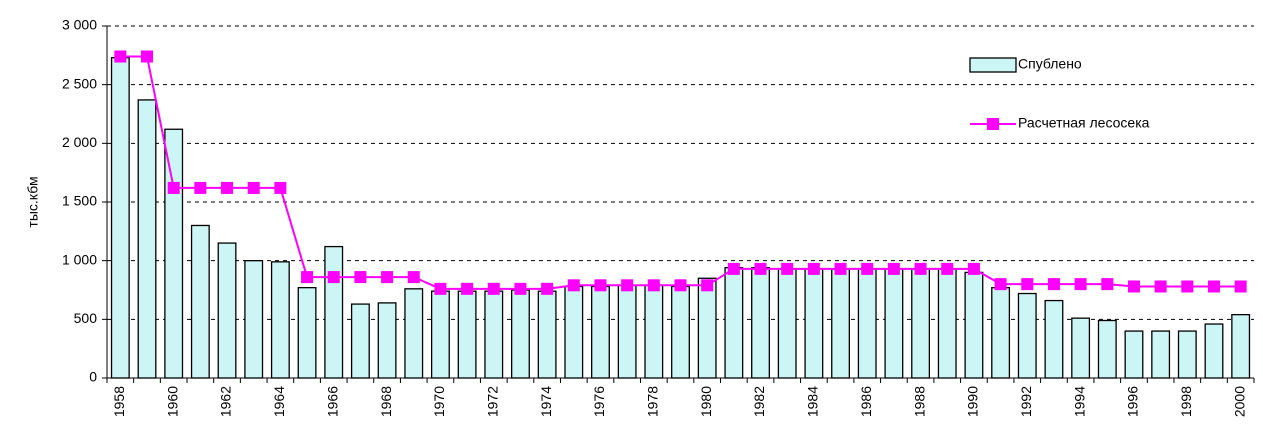 This screenshot has width=1263, height=432. I want to click on x-tick-label: 1988, so click(919, 401).